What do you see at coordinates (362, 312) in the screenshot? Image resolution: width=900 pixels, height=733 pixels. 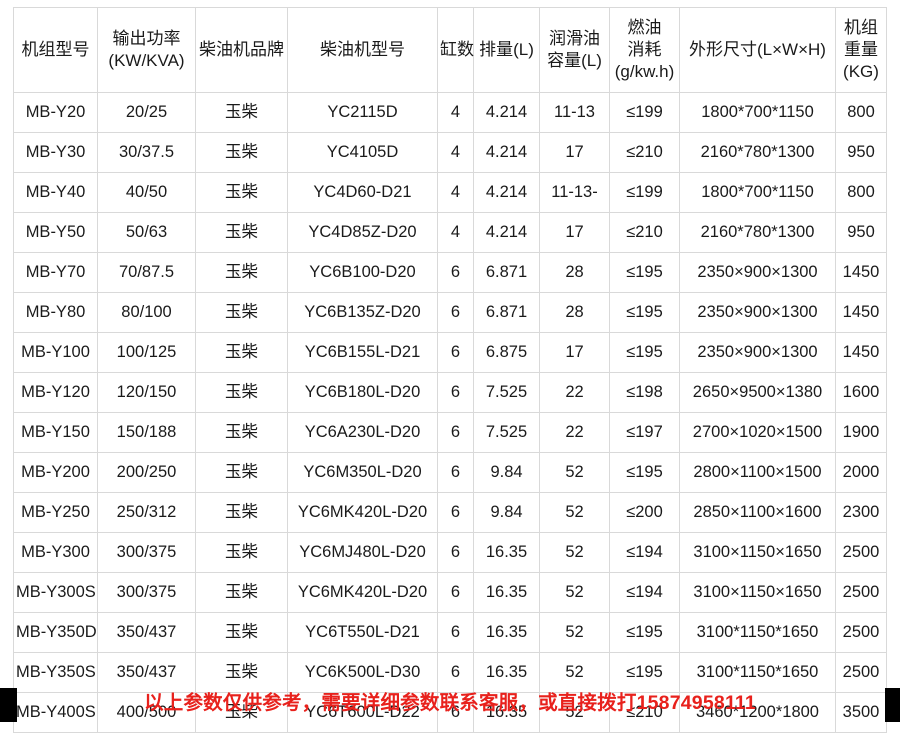 I see `cell-engine: YC6B135Z-D20` at bounding box center [362, 312].